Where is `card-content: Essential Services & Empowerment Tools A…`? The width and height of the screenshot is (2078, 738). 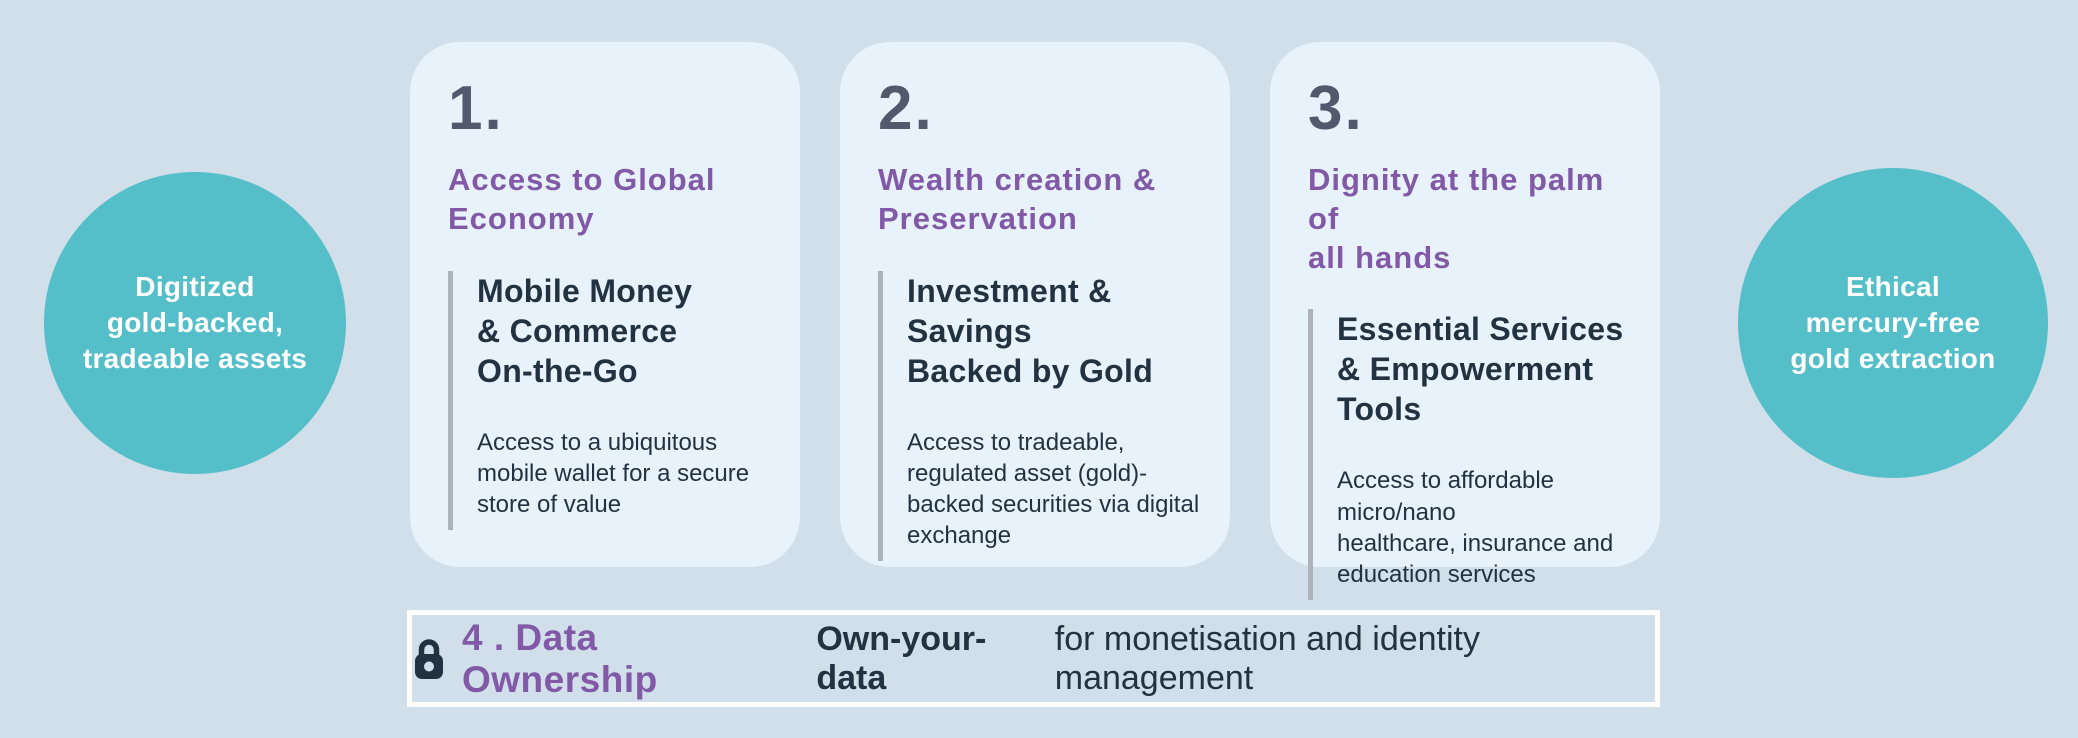
card-content: Essential Services & Empowerment Tools A… is located at coordinates (1470, 455).